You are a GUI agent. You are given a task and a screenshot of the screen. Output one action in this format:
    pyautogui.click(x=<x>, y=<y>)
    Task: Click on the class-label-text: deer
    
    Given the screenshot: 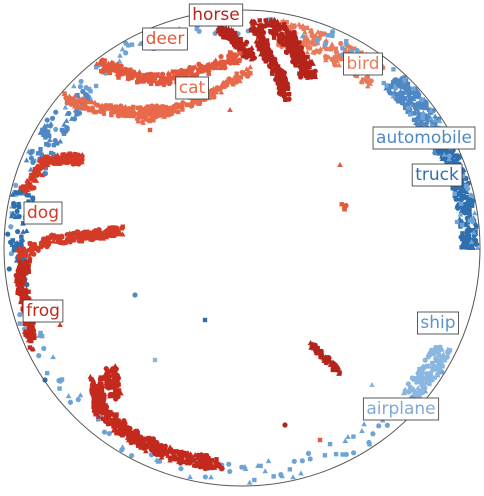 What is the action you would take?
    pyautogui.click(x=165, y=39)
    